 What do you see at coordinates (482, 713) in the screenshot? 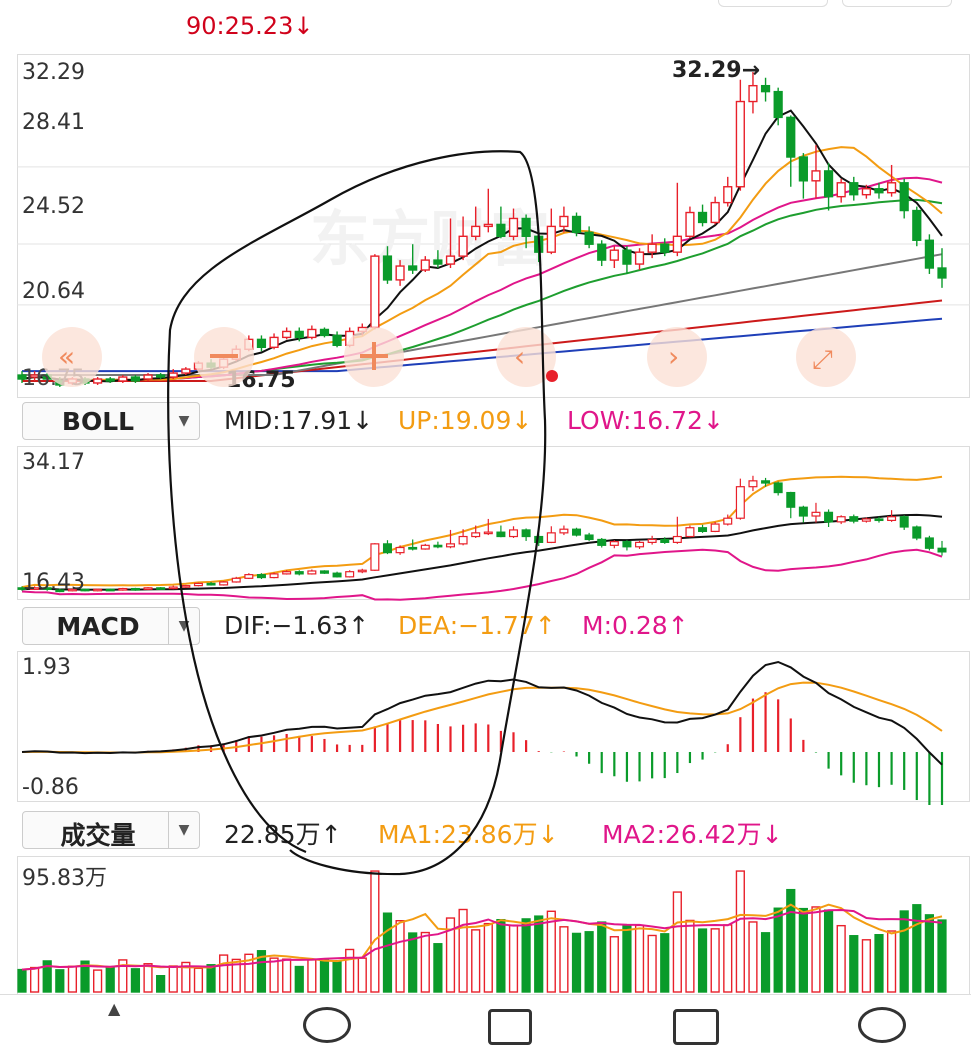
I see `macd-dif-line` at bounding box center [482, 713].